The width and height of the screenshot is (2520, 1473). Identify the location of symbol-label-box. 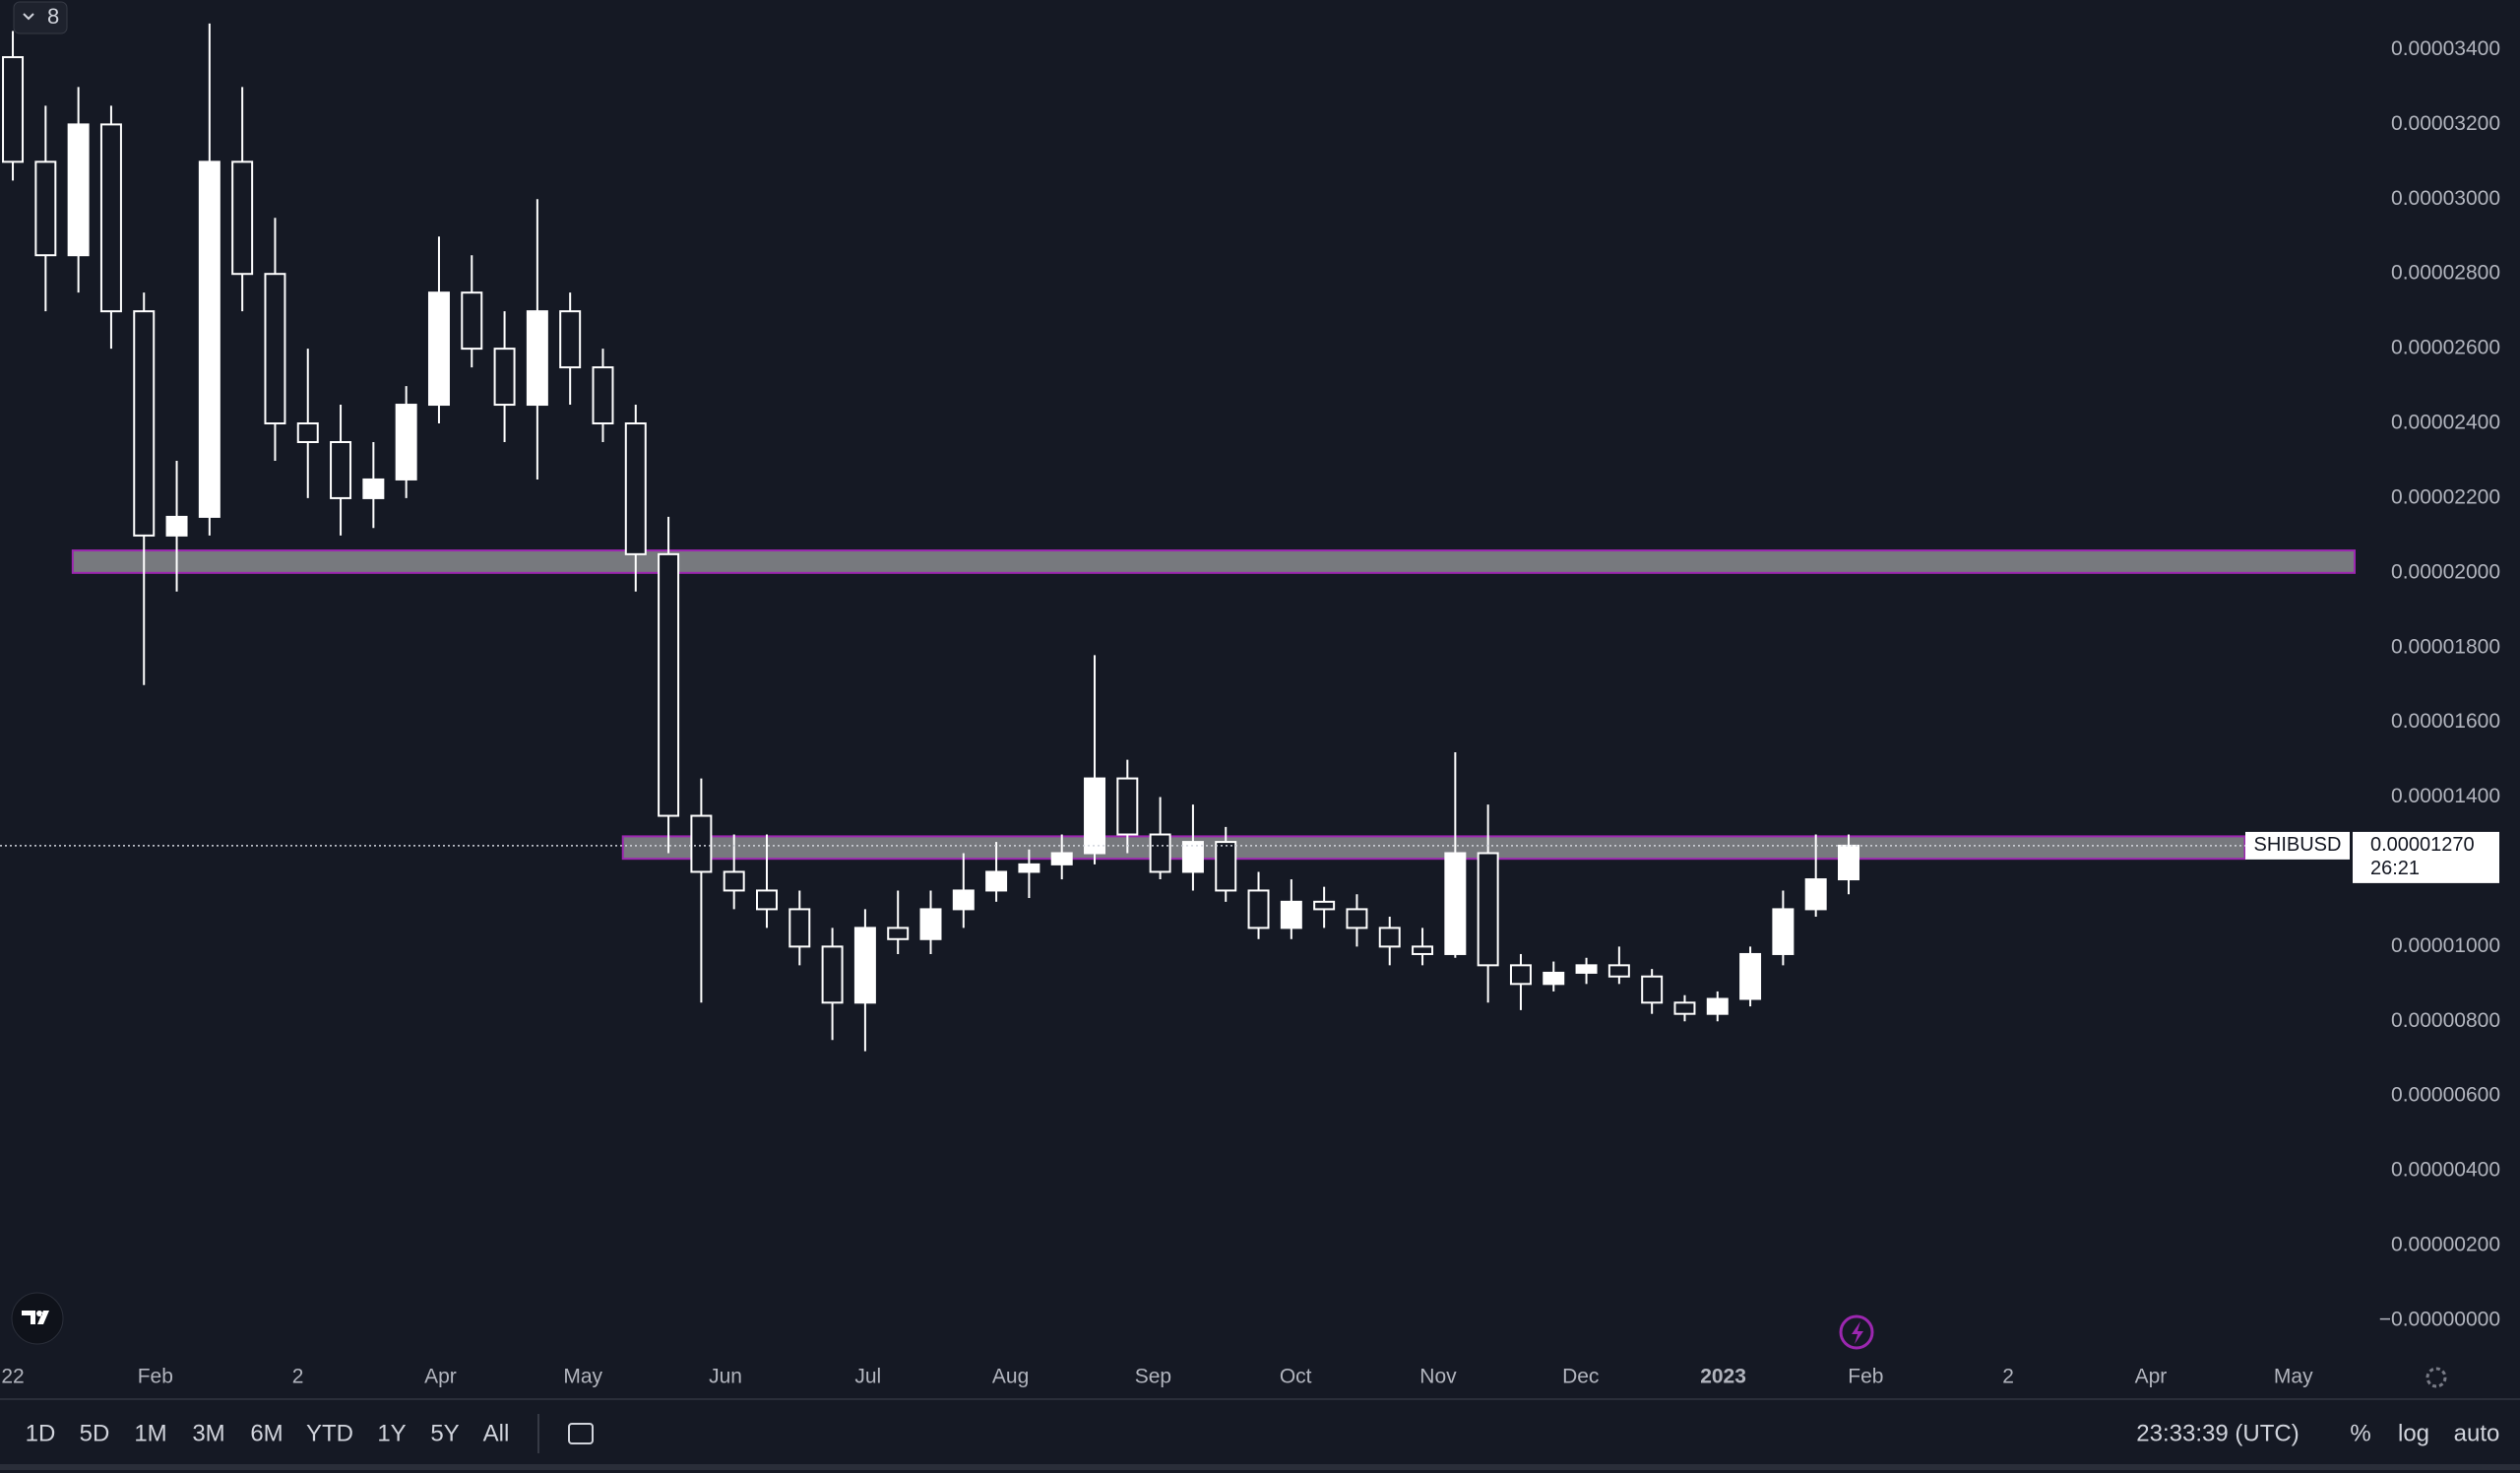
(2297, 845).